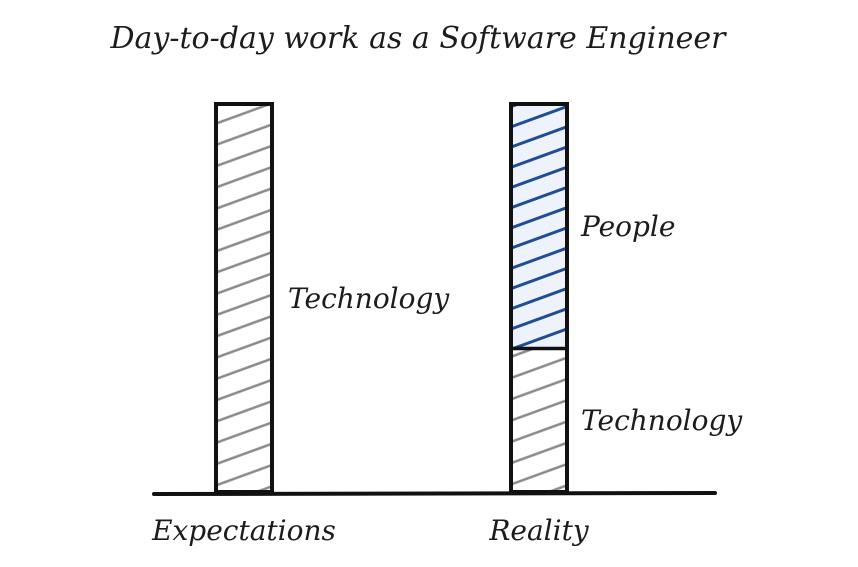 The height and width of the screenshot is (567, 858). What do you see at coordinates (627, 226) in the screenshot?
I see `segment-label-reality-people: People` at bounding box center [627, 226].